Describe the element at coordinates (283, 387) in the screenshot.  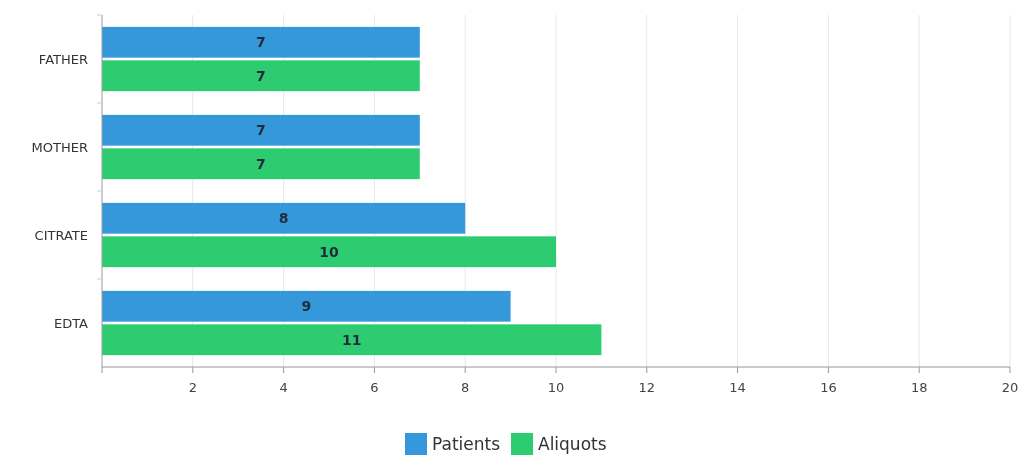
I see `x-tick-label: 4` at that location.